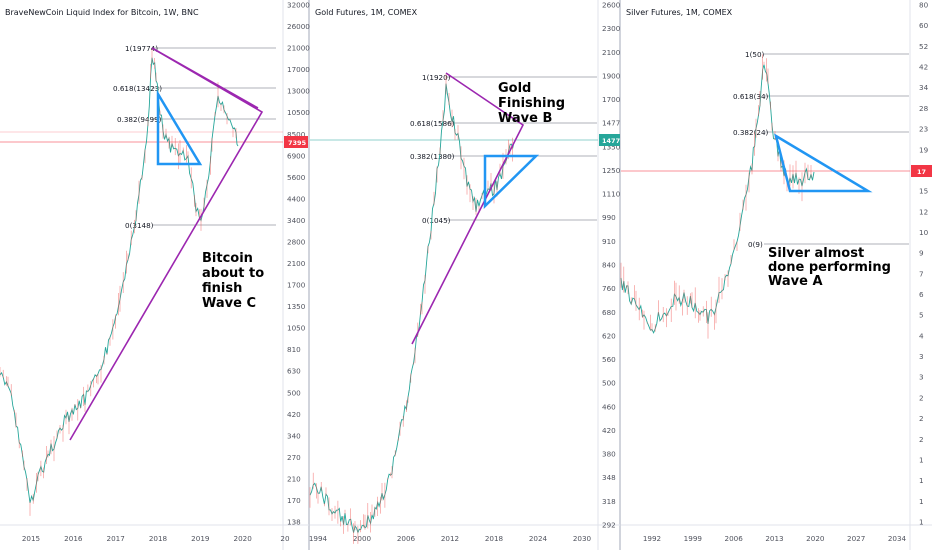 This screenshot has height=554, width=932. Describe the element at coordinates (298, 26) in the screenshot. I see `price-tick-label: 26000` at that location.